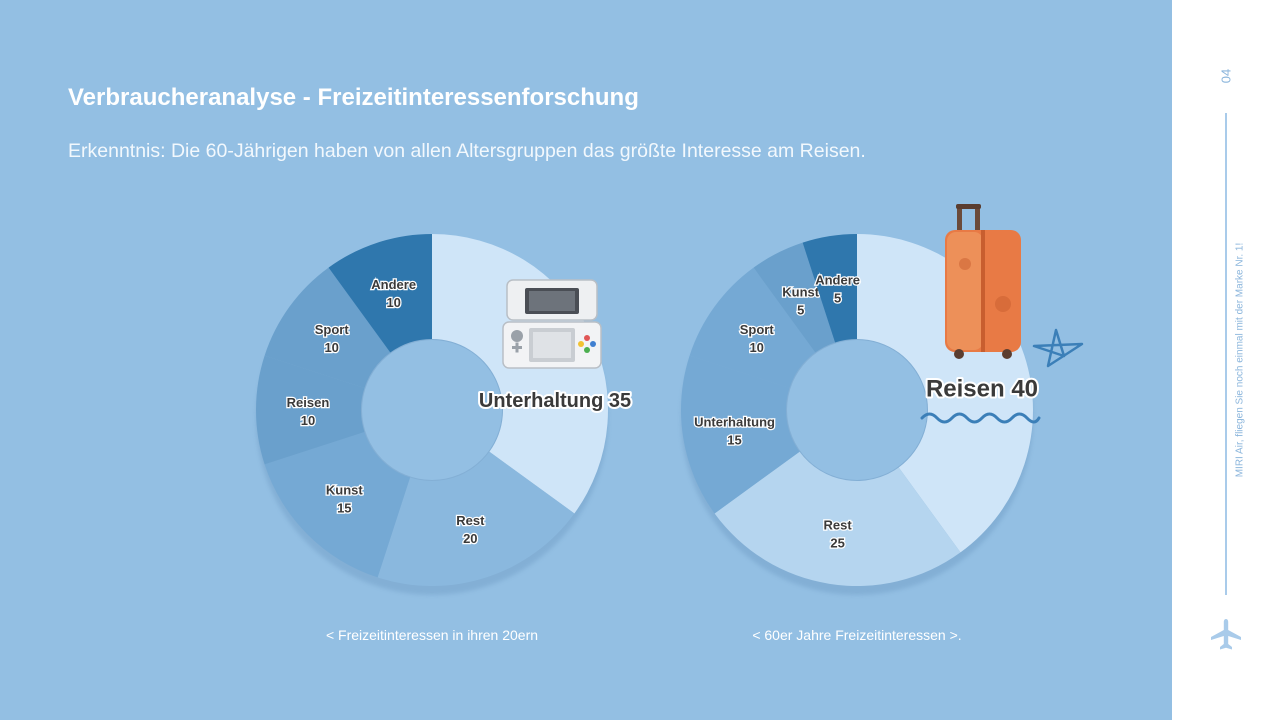 This screenshot has height=720, width=1280. What do you see at coordinates (308, 402) in the screenshot?
I see `slice-label: Reisen` at bounding box center [308, 402].